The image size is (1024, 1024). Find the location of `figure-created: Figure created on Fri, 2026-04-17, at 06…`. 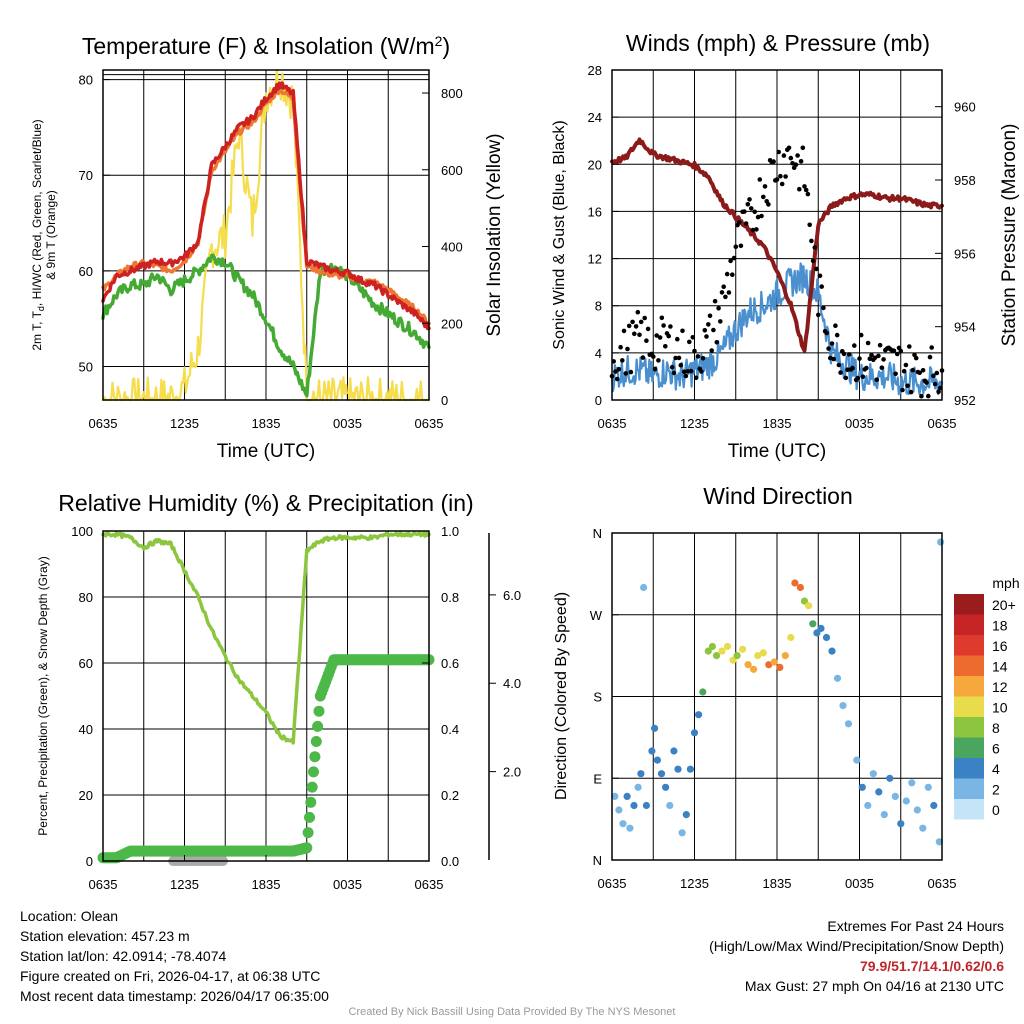

figure-created: Figure created on Fri, 2026-04-17, at 06… is located at coordinates (170, 976).